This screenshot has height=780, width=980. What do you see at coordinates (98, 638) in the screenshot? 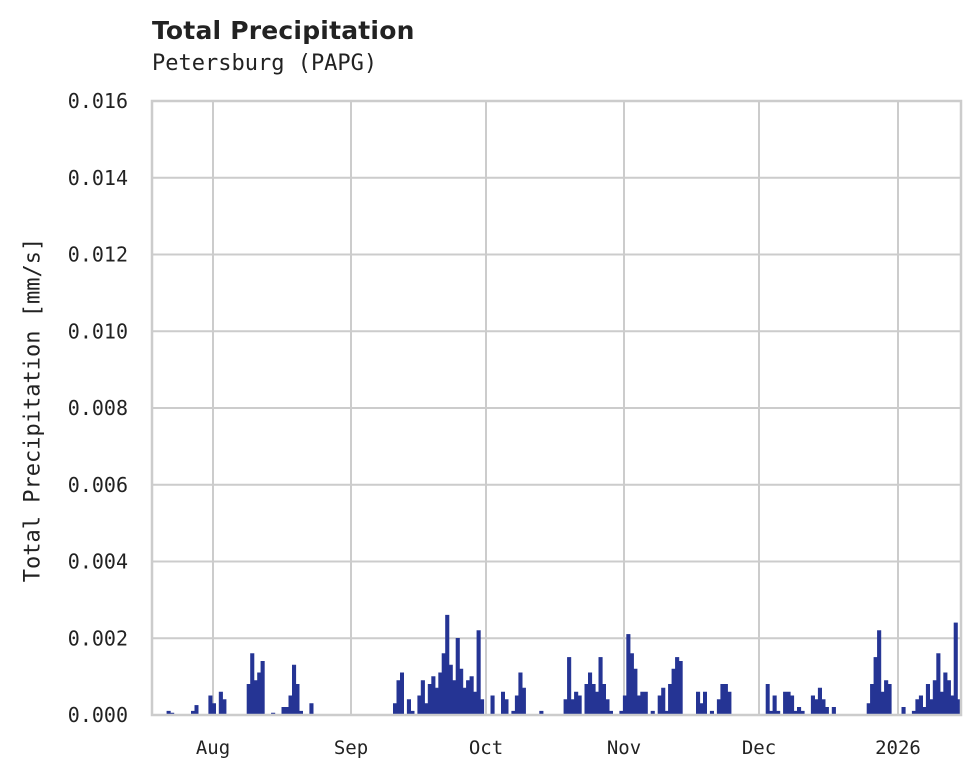
I see `y-tick-label: 0.002` at bounding box center [98, 638].